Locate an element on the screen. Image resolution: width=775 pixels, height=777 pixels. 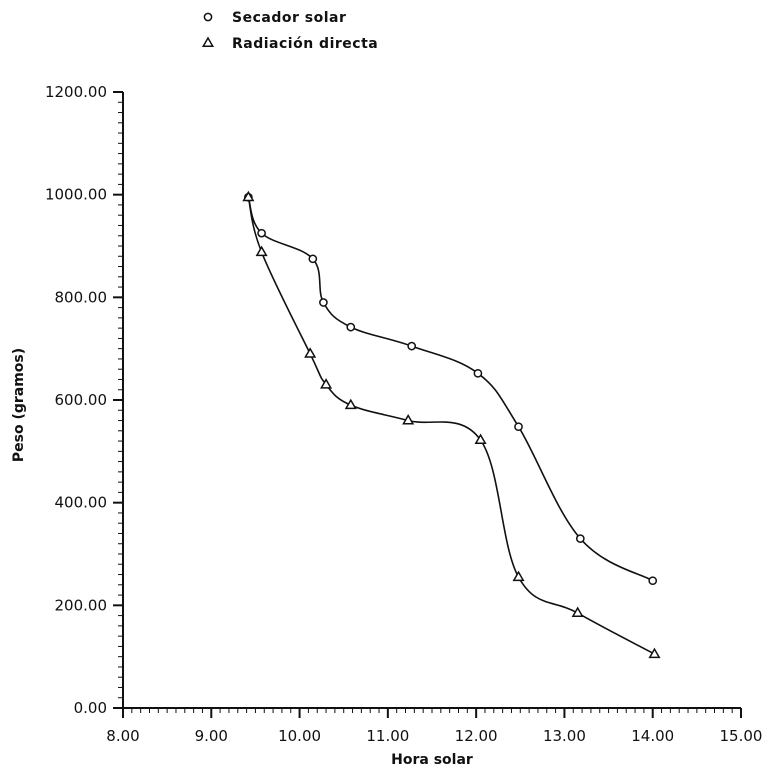
y-tick-label: 800.00 is located at coordinates (81, 297).